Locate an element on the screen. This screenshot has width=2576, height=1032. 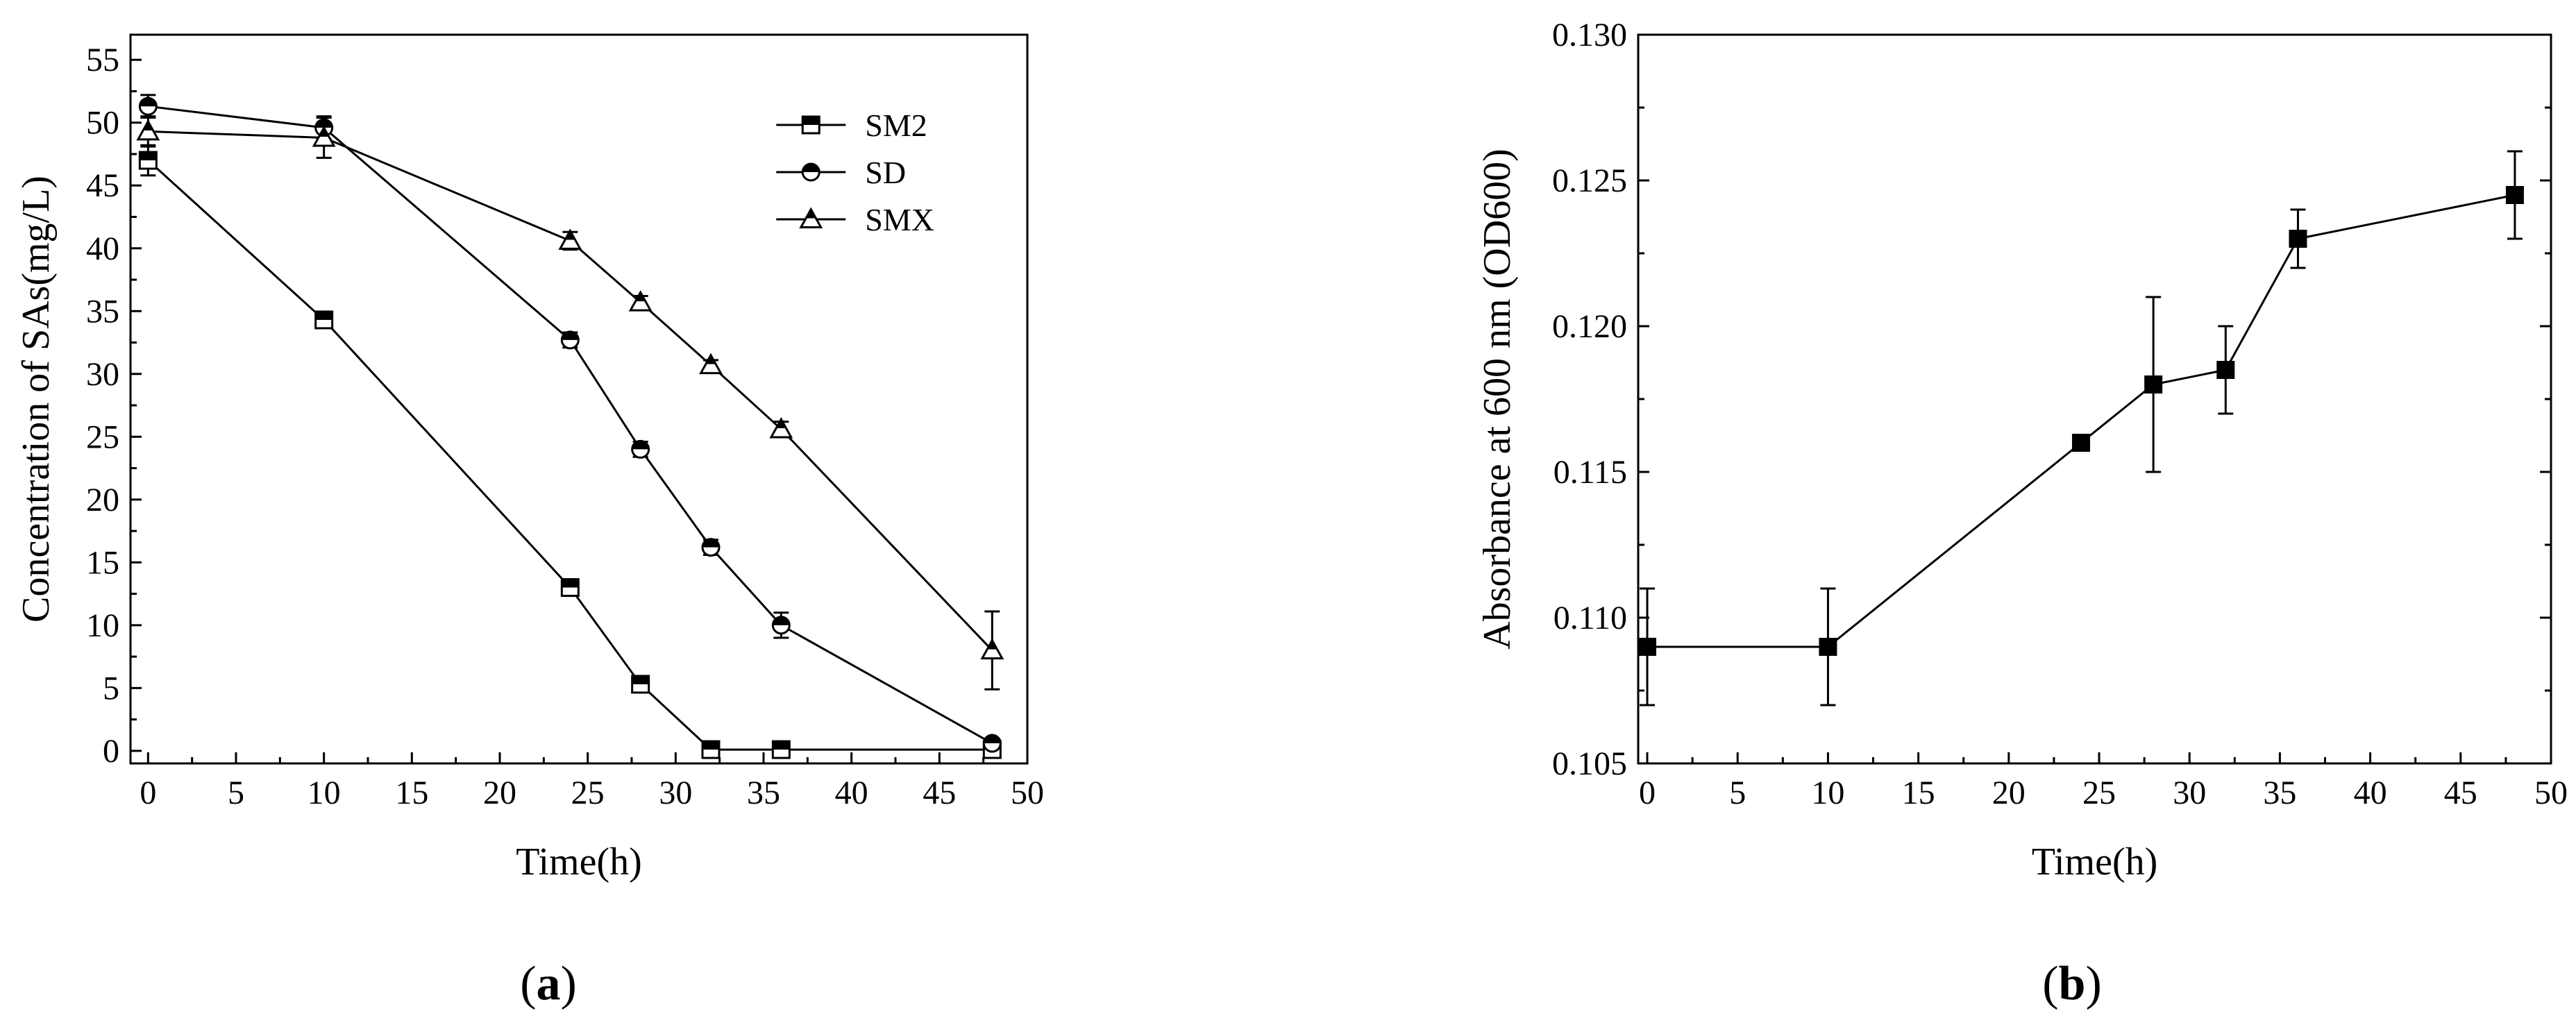
legend-label-smx: SMX is located at coordinates (899, 219).